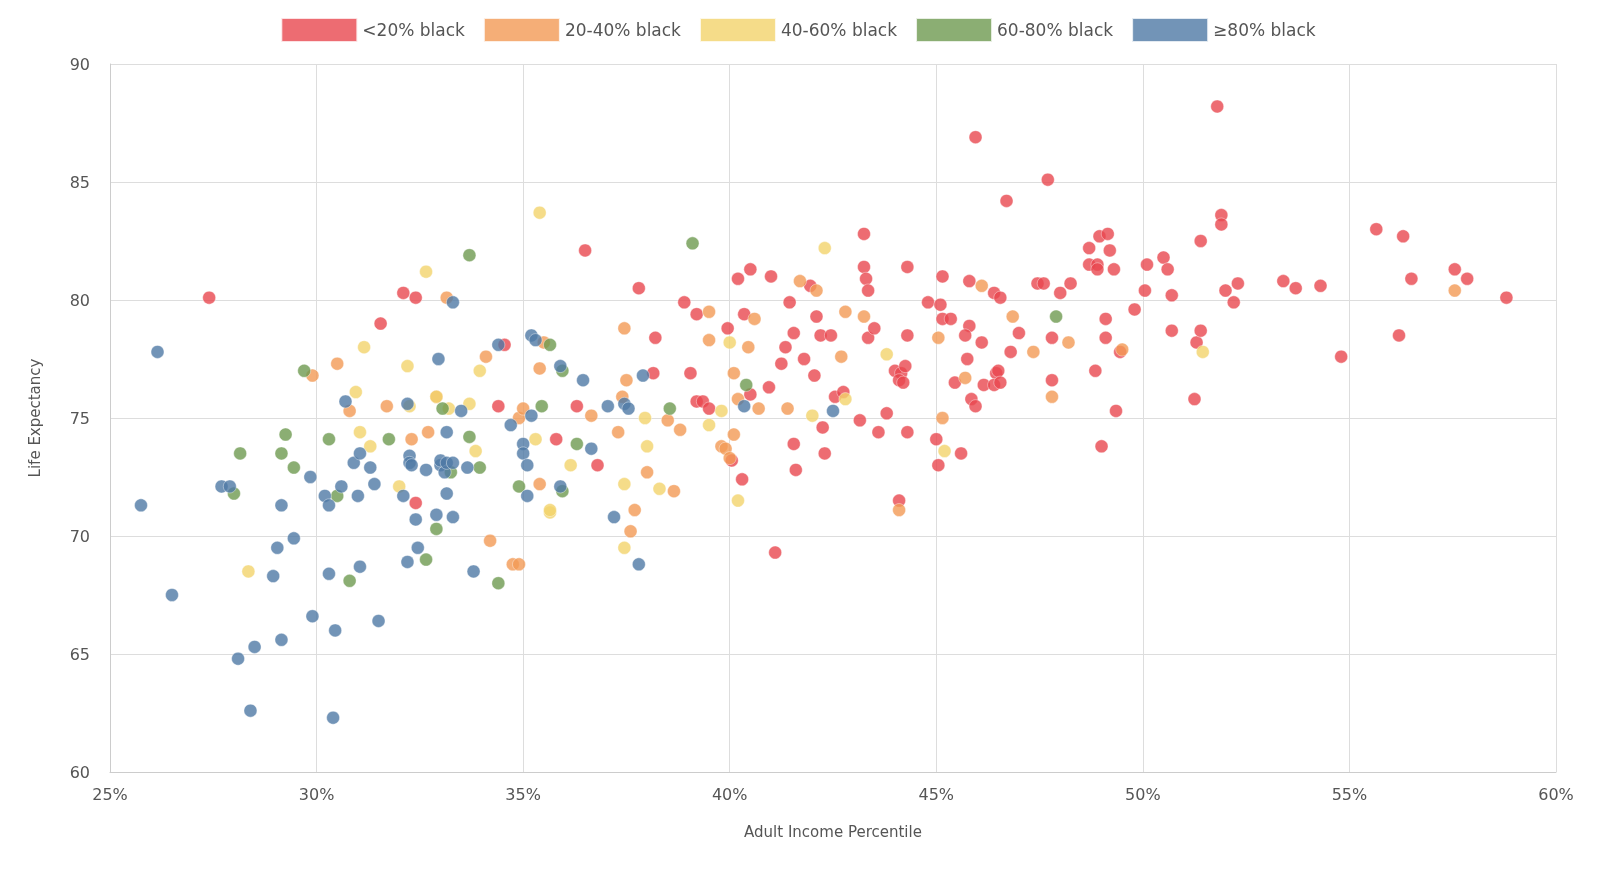 This screenshot has height=887, width=1605. What do you see at coordinates (79, 64) in the screenshot?
I see `y-tick-label: 90` at bounding box center [79, 64].